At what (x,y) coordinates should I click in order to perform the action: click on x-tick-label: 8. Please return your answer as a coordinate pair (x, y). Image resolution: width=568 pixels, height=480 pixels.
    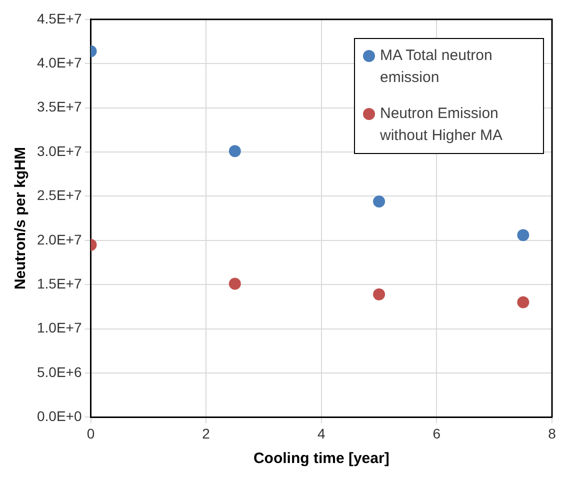
    Looking at the image, I should click on (552, 433).